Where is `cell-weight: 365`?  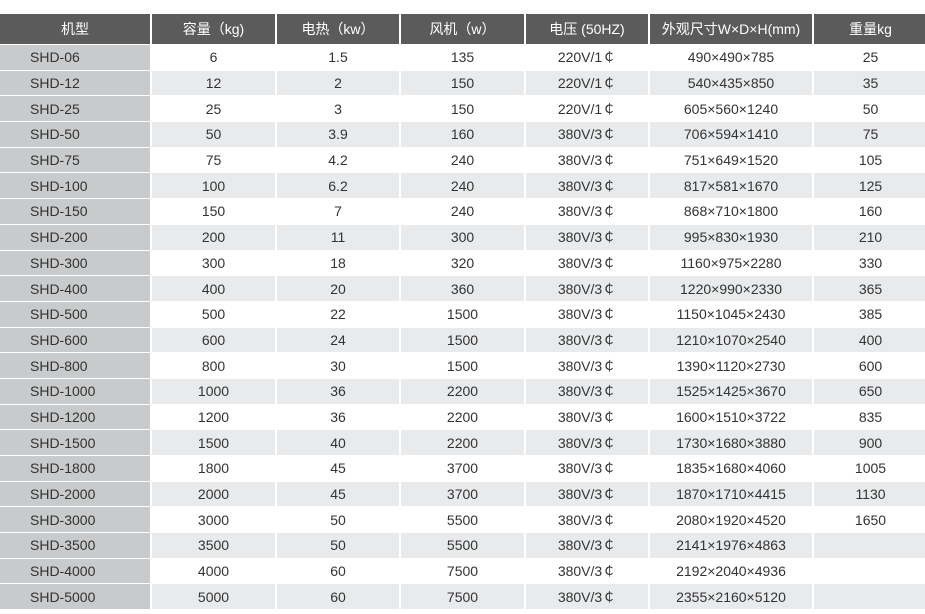
cell-weight: 365 is located at coordinates (869, 288).